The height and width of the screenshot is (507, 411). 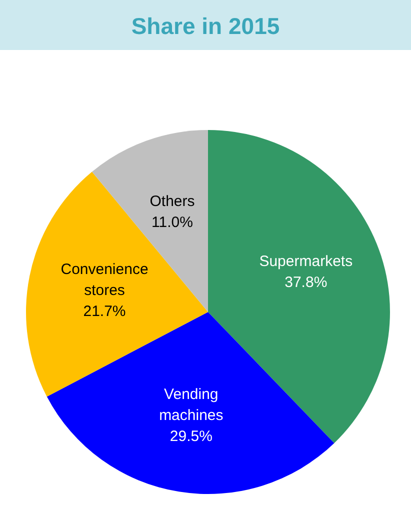 I want to click on data-label: 21.7%, so click(x=104, y=311).